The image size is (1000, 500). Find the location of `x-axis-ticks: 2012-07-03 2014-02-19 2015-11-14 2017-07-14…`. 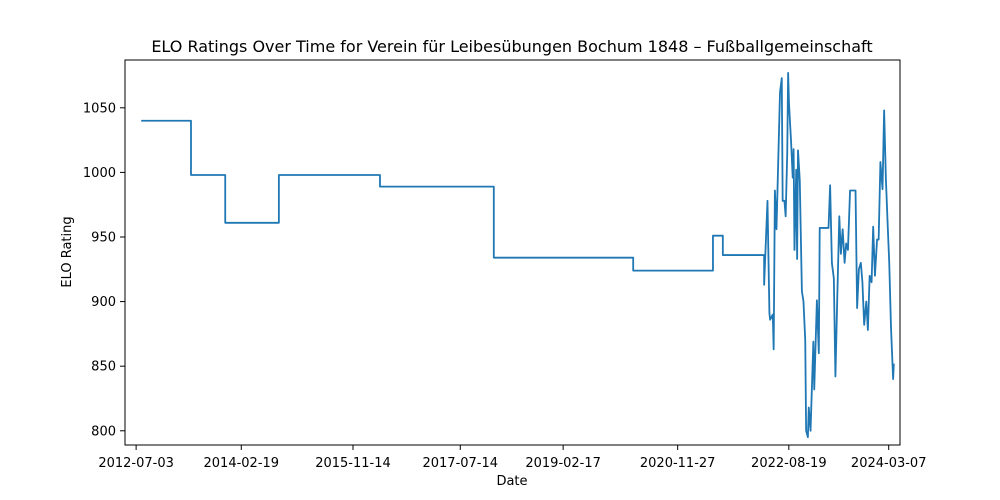

x-axis-ticks: 2012-07-03 2014-02-19 2015-11-14 2017-07-14… is located at coordinates (512, 458).